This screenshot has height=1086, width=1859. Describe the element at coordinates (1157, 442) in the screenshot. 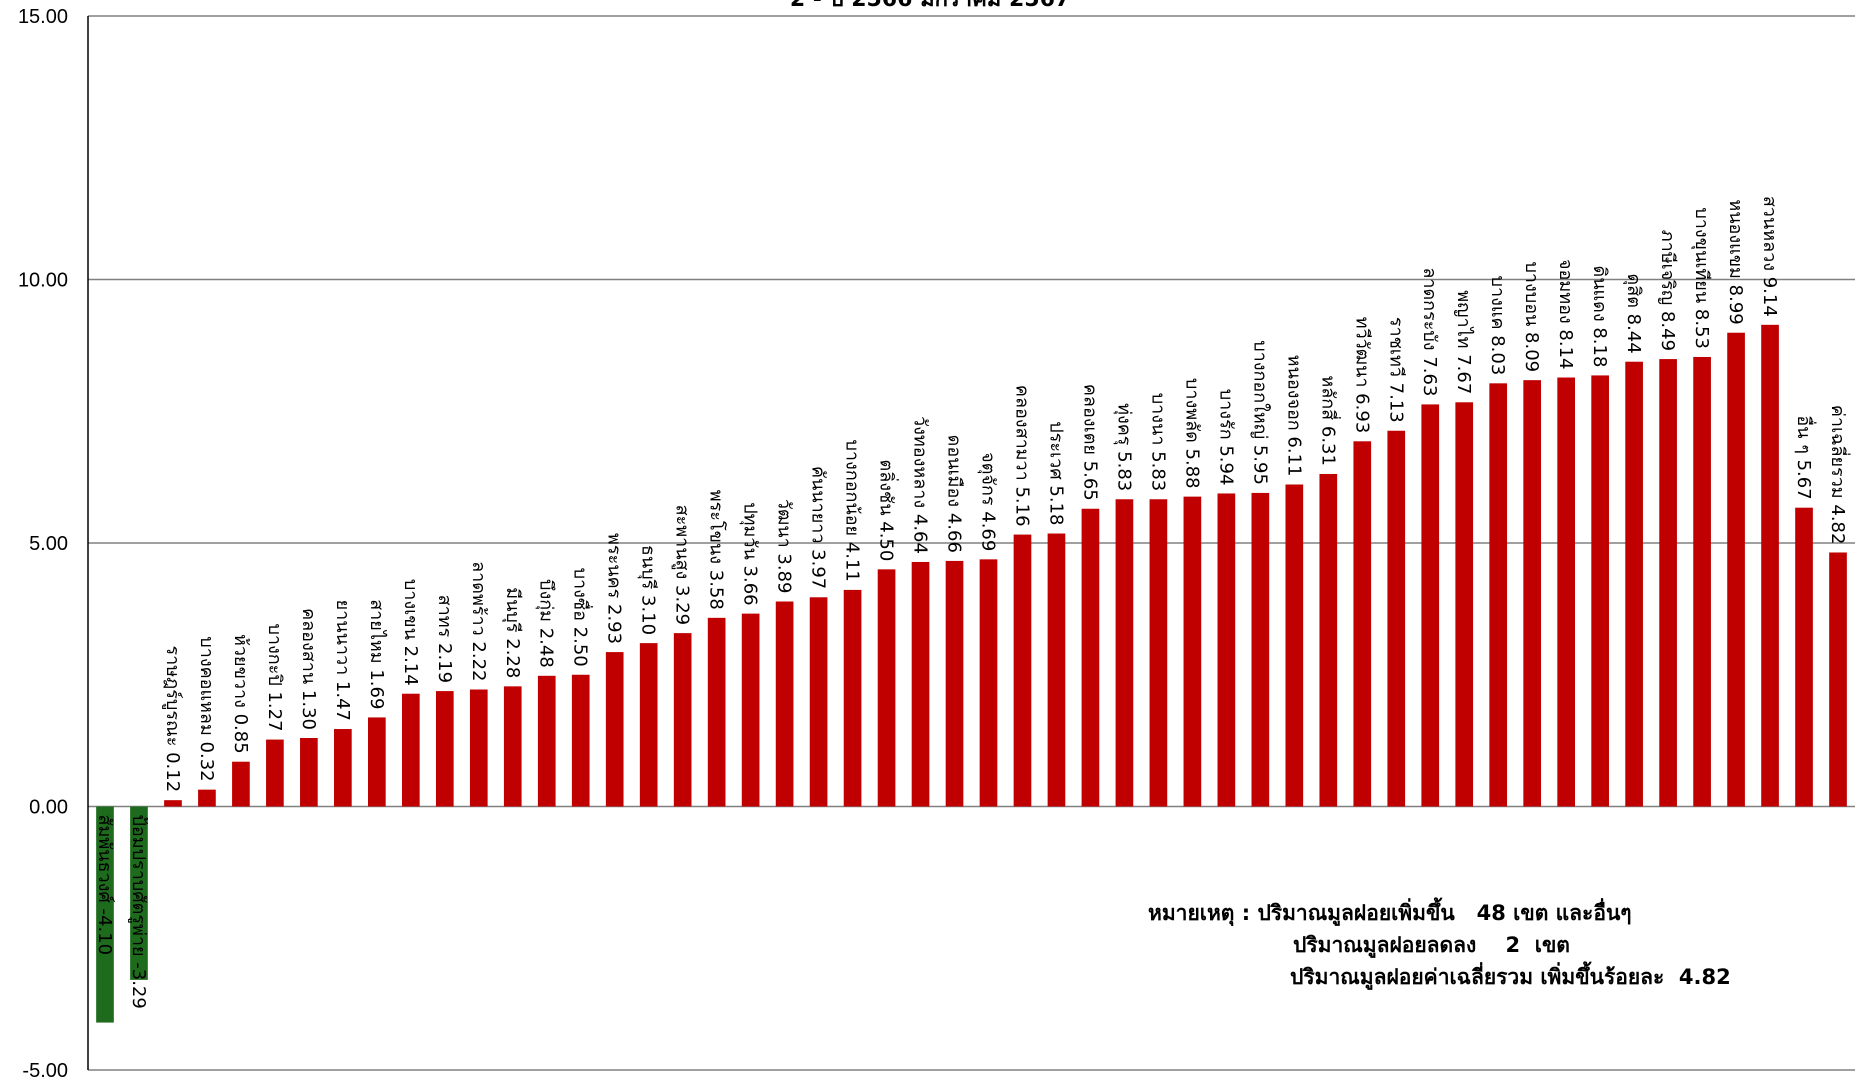

I see `bar-data-label: บางนา 5.83` at that location.